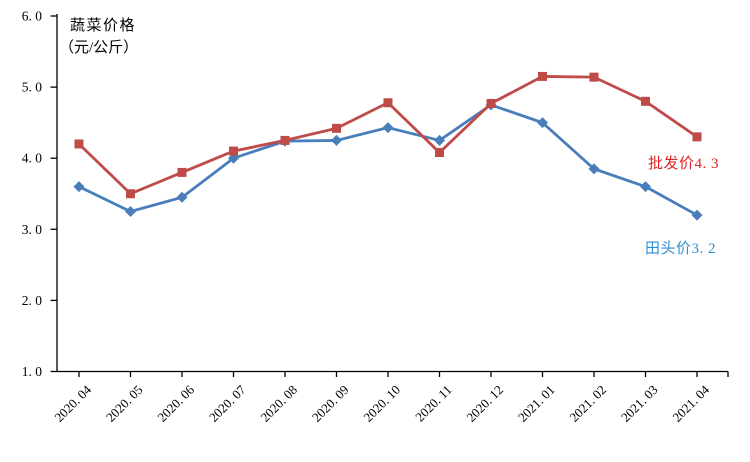 This screenshot has width=750, height=462. I want to click on y-tick-label: 6. 0, so click(32, 16).